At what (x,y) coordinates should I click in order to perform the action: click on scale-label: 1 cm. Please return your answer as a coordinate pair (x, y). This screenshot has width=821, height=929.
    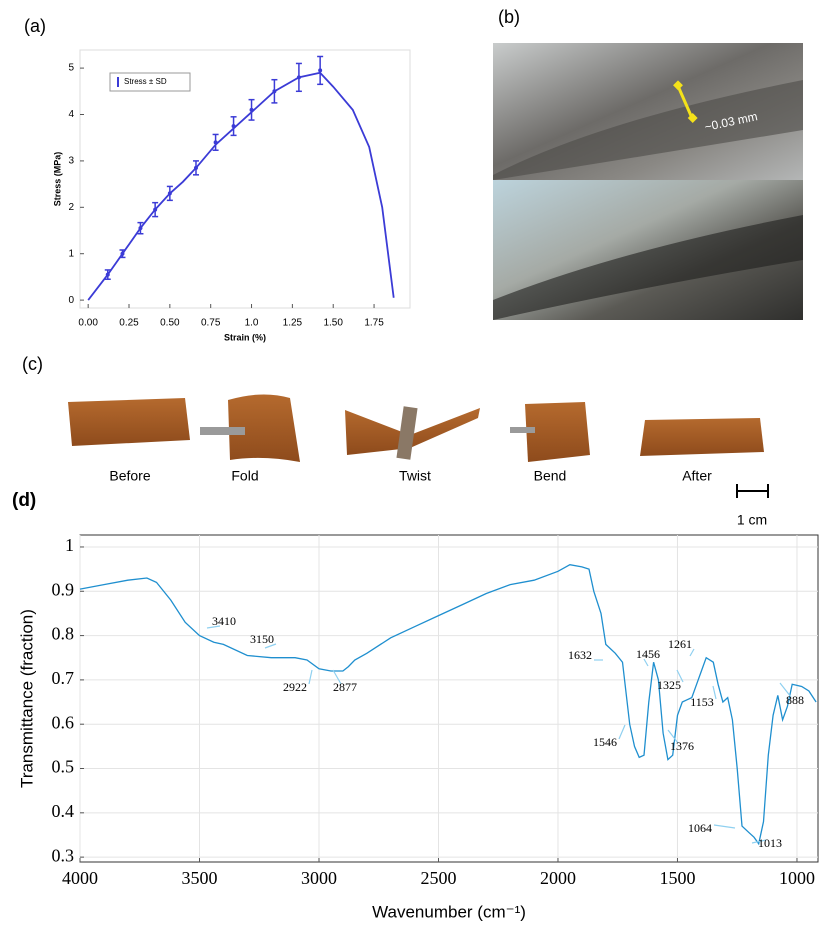
    Looking at the image, I should click on (752, 520).